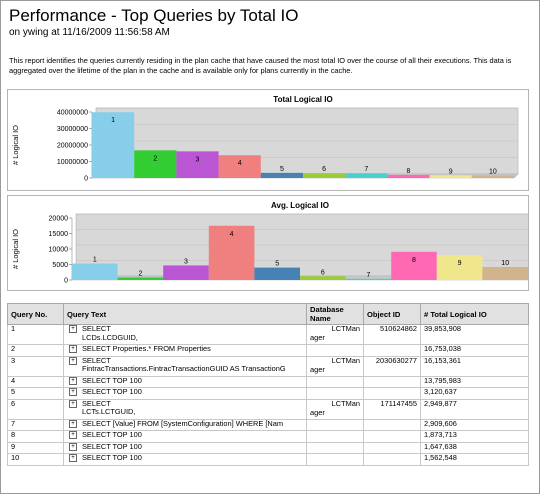 This screenshot has width=540, height=494. I want to click on database-name-cell, so click(335, 381).